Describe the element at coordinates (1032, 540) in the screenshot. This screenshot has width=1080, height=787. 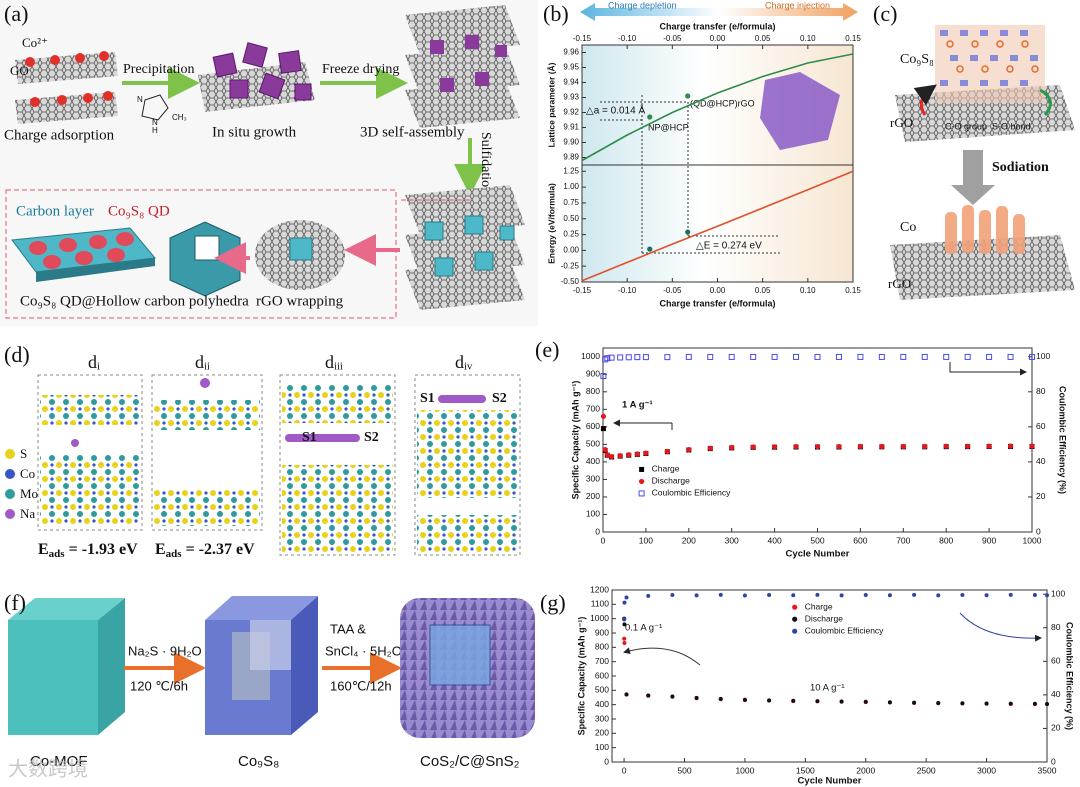
I see `x-tick-label: 1000` at that location.